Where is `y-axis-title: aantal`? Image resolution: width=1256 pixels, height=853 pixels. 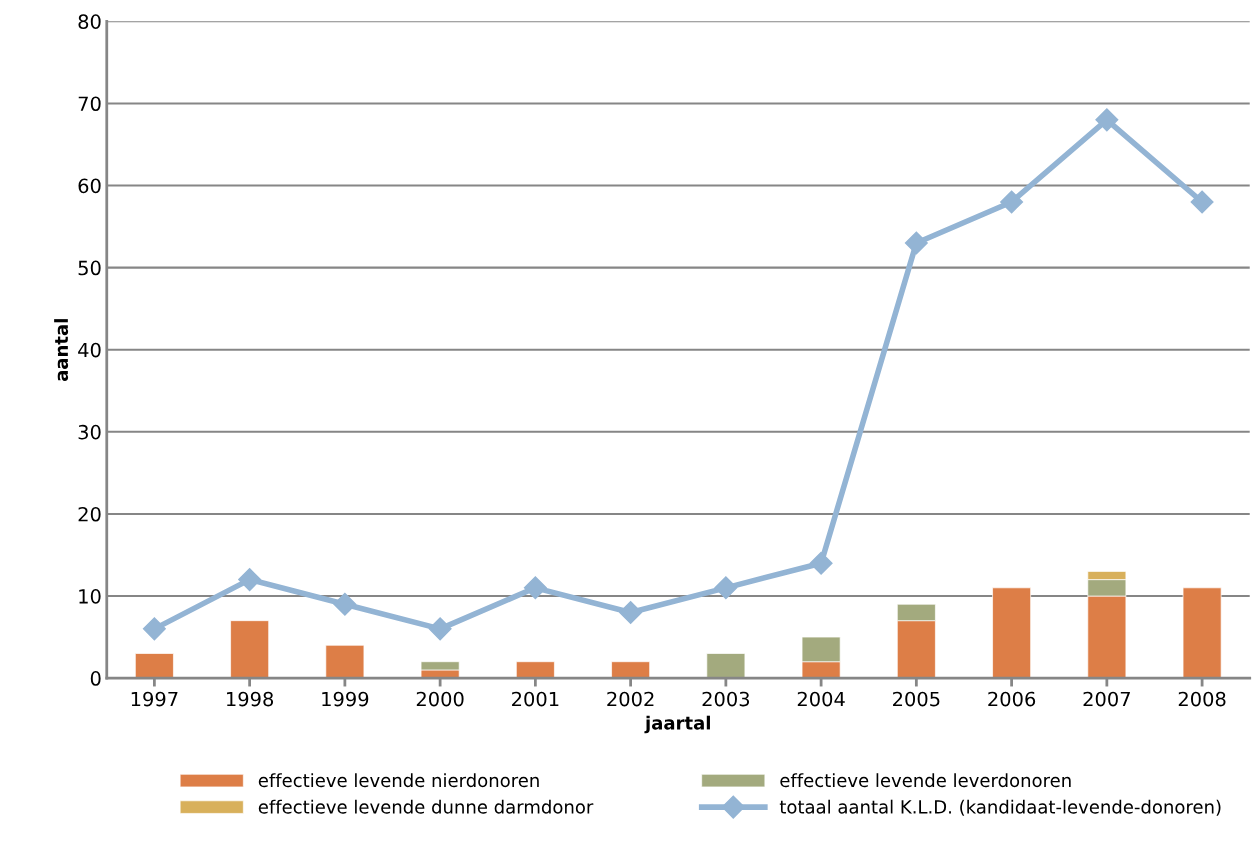 y-axis-title: aantal is located at coordinates (61, 350).